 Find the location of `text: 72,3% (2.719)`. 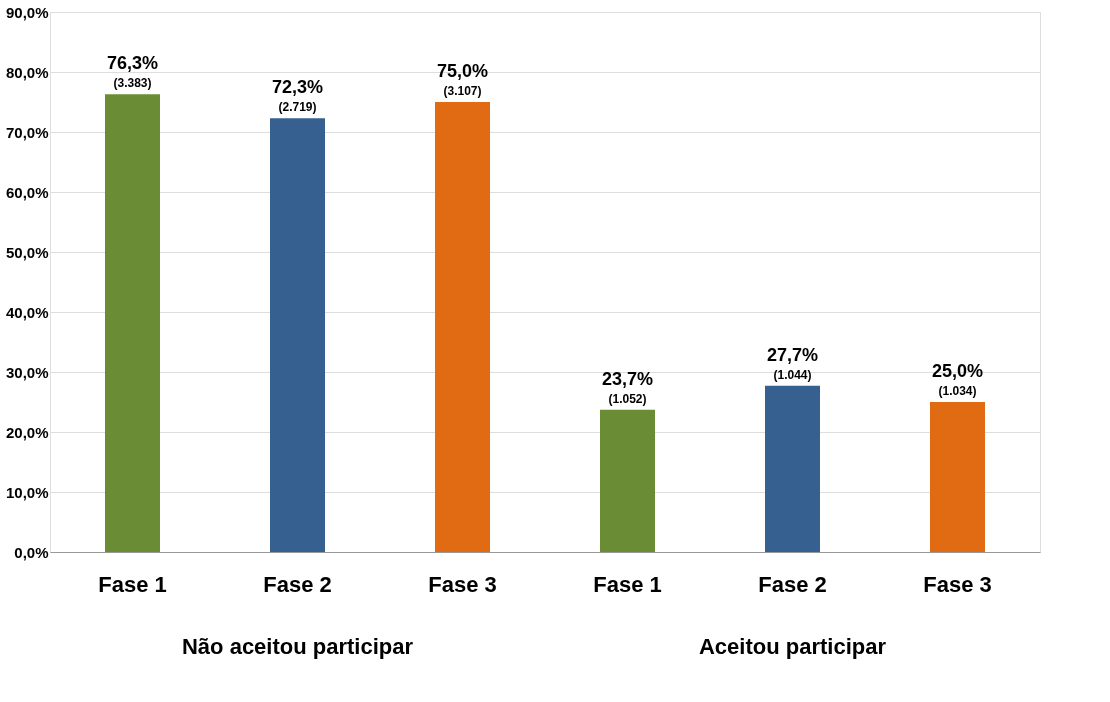

text: 72,3% (2.719) is located at coordinates (297, 96).